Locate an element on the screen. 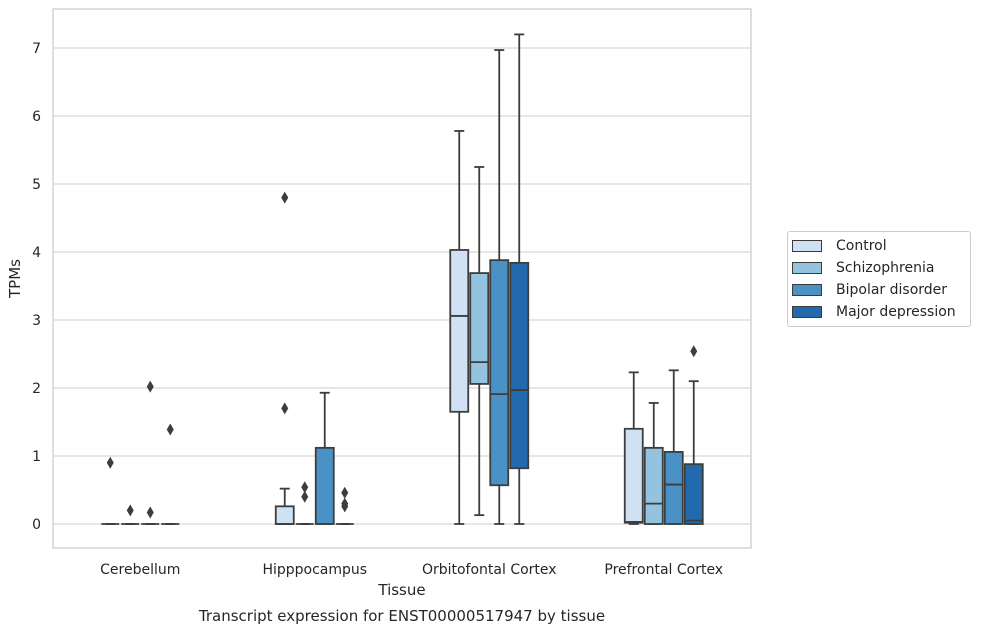 The width and height of the screenshot is (983, 638). x-tick-label: Orbitofontal Cortex is located at coordinates (489, 570).